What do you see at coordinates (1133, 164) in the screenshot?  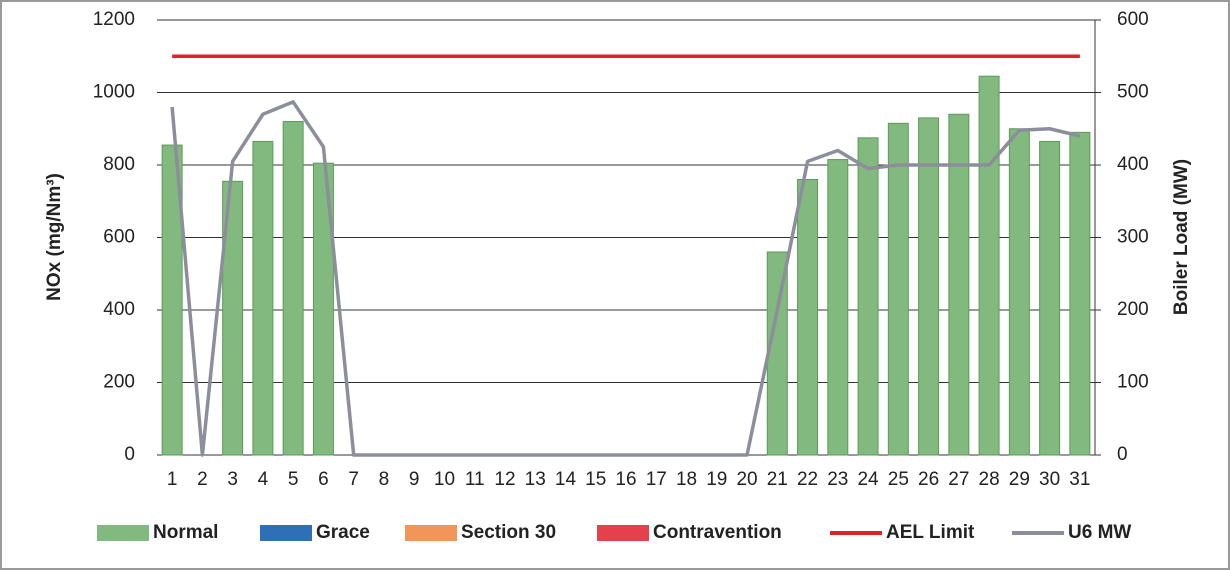 I see `y2-tick-label: 400` at bounding box center [1133, 164].